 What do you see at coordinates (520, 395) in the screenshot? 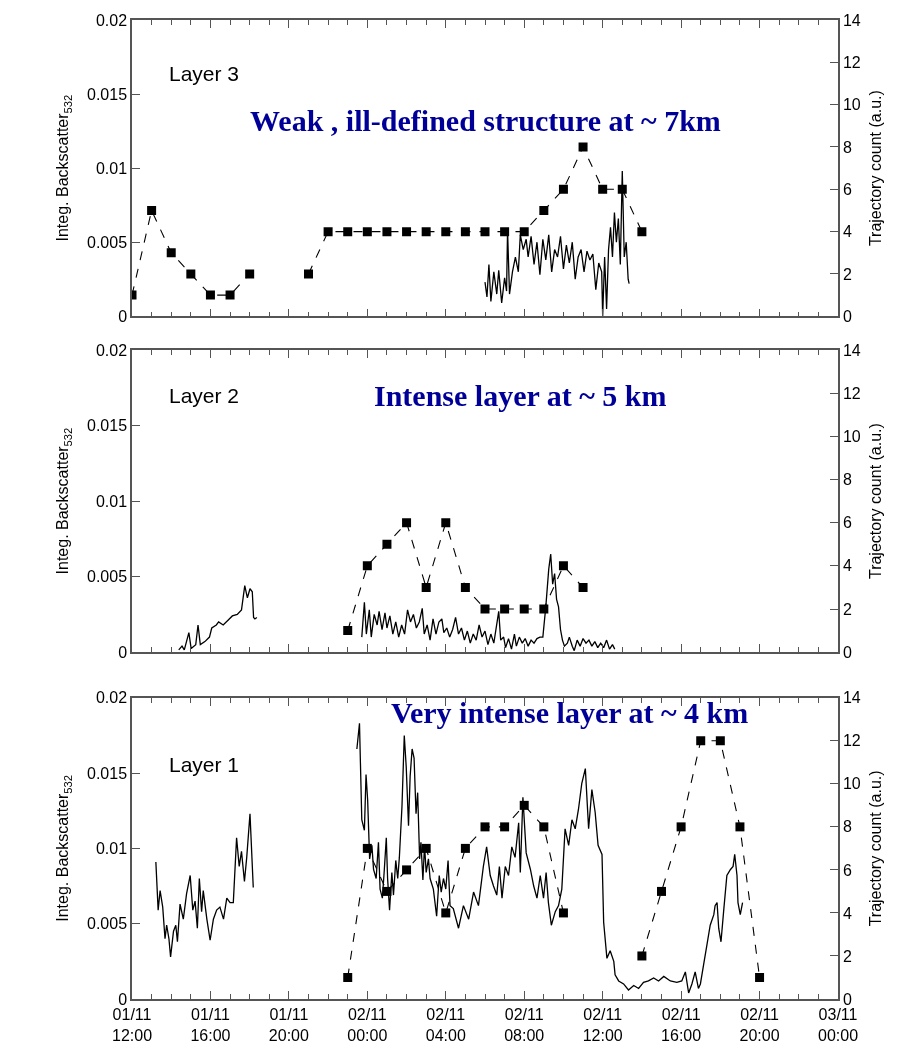
I see `annotation: Intense layer at ~ 5 km` at bounding box center [520, 395].